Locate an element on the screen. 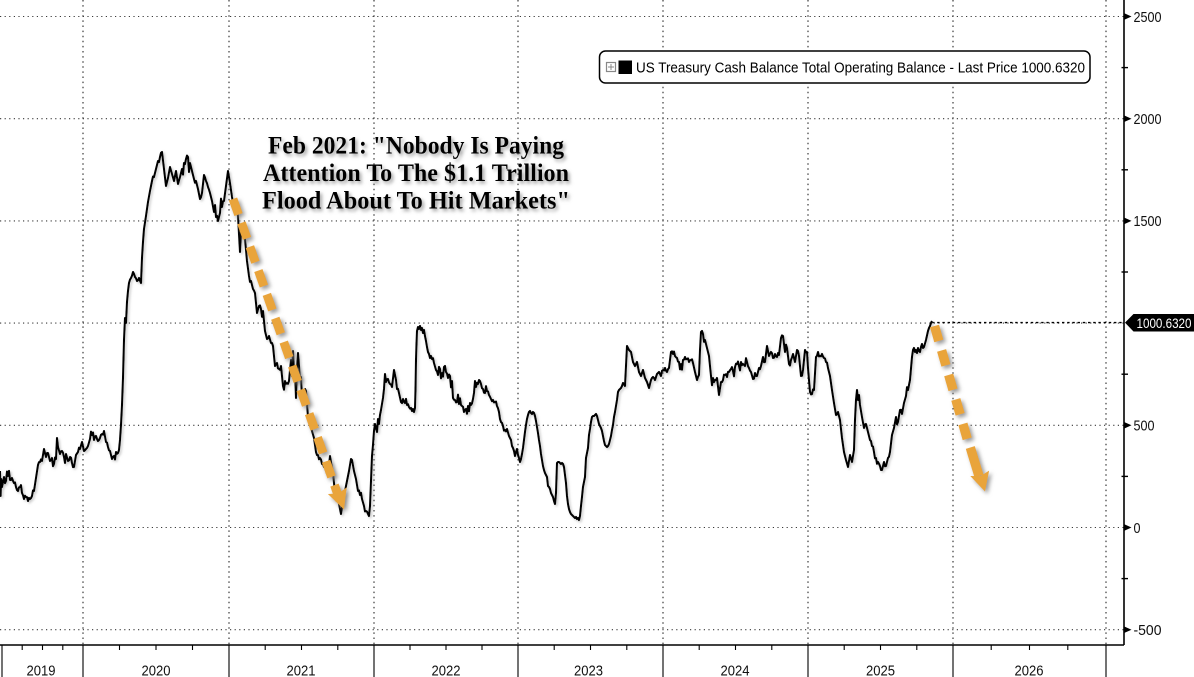 The width and height of the screenshot is (1194, 677). svg-text: 2021 is located at coordinates (301, 670).